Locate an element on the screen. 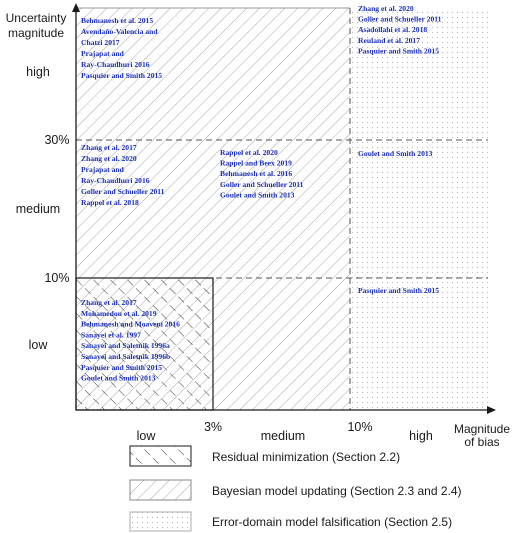 The image size is (512, 533). y-axis-arrowhead is located at coordinates (76, 7).